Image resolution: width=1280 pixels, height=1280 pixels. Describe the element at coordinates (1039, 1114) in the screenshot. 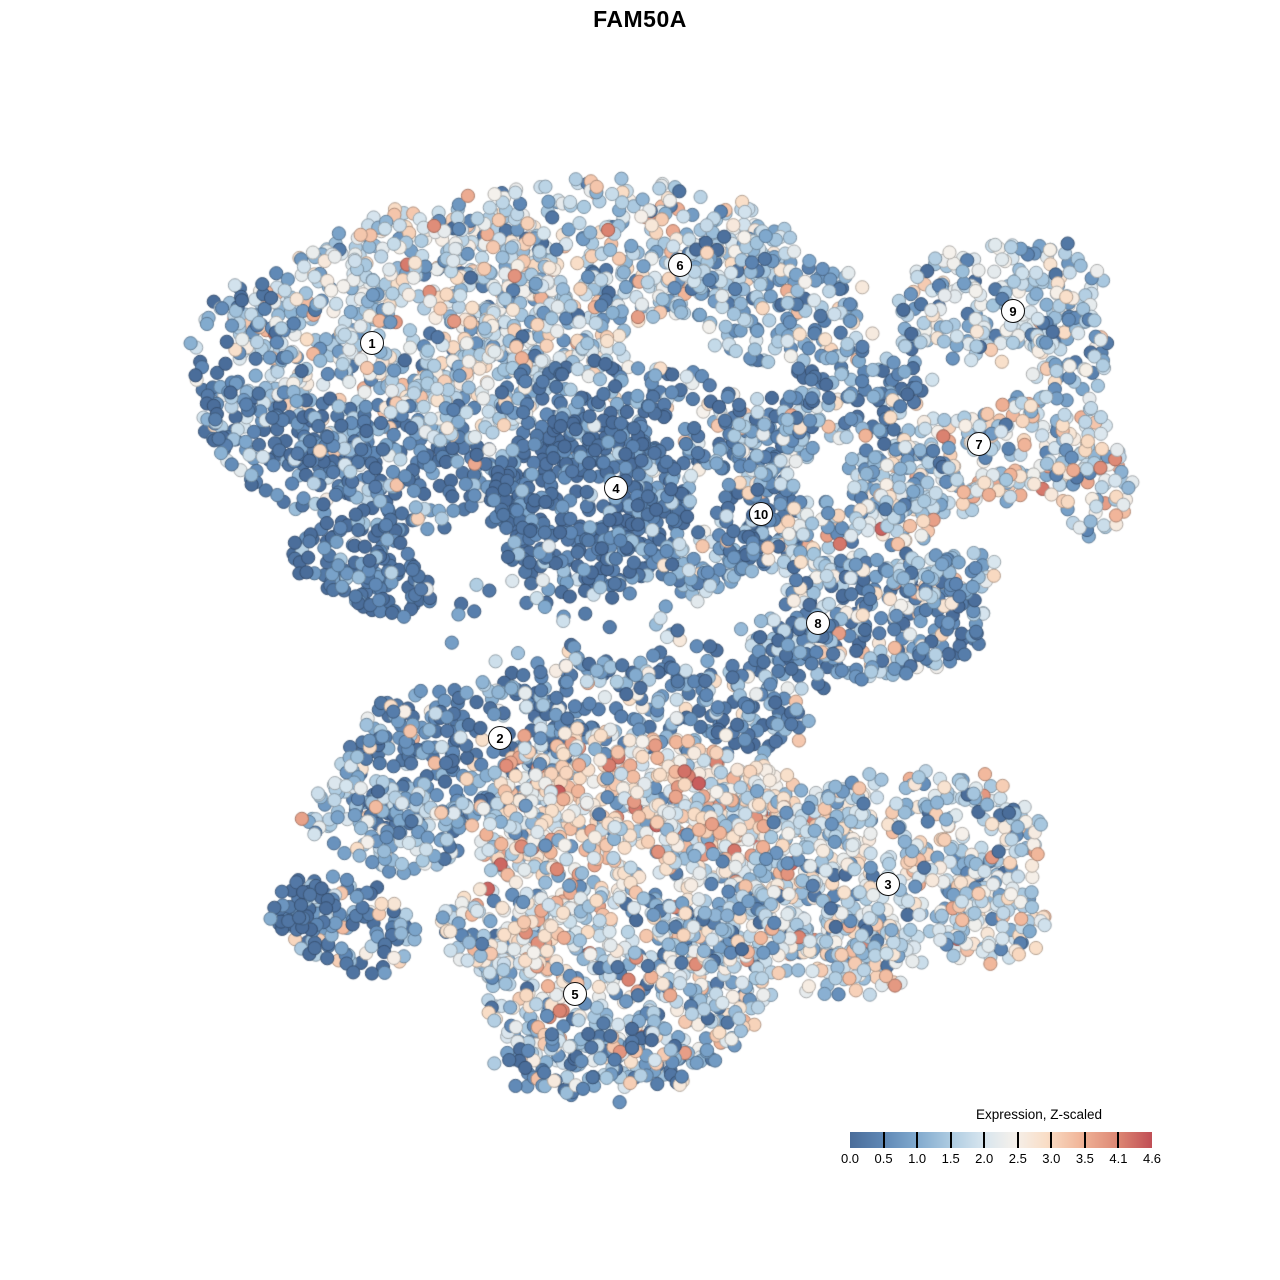

I see `legend-title: Expression, Z-scaled` at that location.